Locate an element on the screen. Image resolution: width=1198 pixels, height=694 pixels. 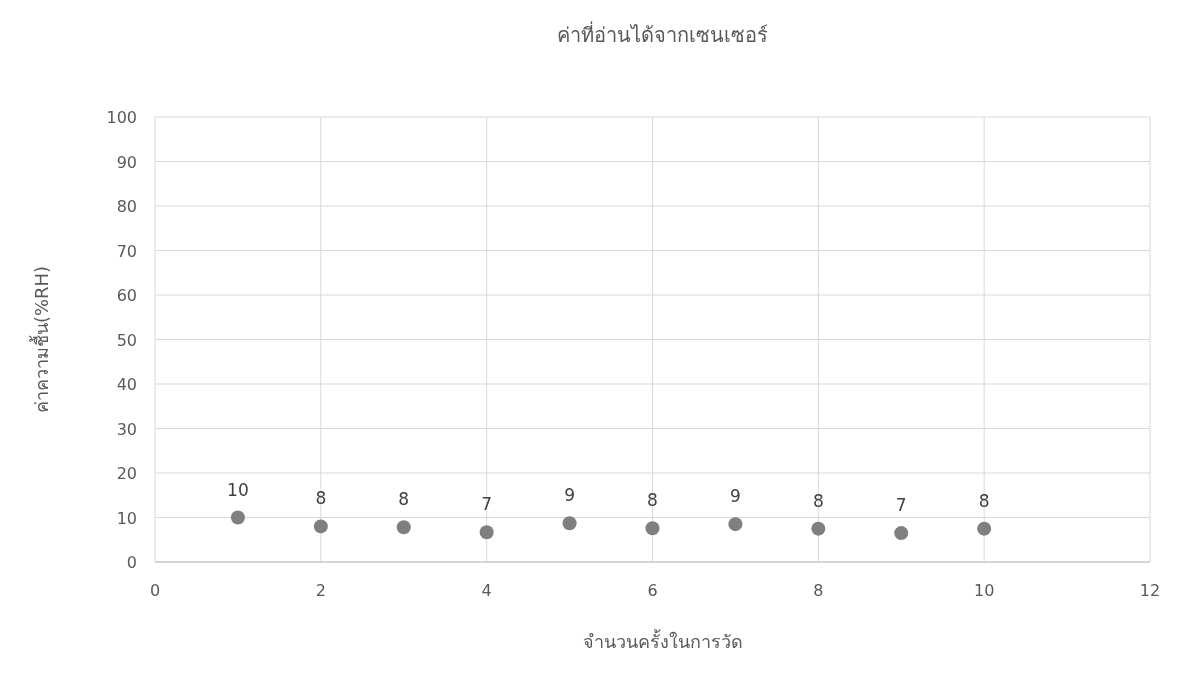
x-tick-label: 12 is located at coordinates (1150, 590).